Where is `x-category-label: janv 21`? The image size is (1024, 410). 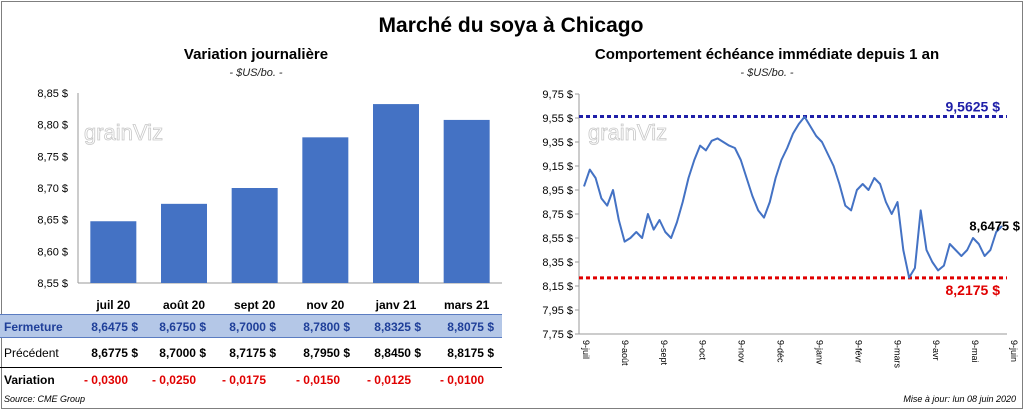 x-category-label: janv 21 is located at coordinates (396, 305).